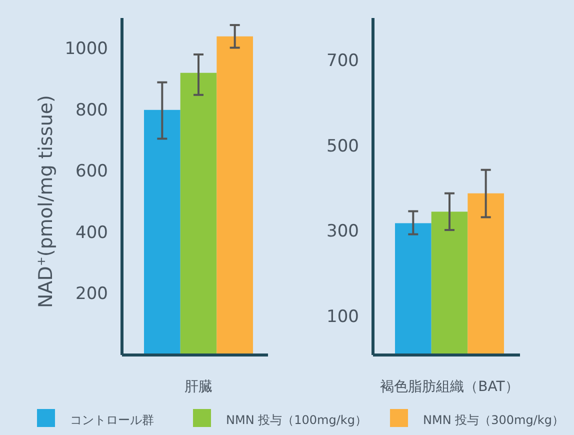  I want to click on y-tick-label: 500, so click(342, 146).